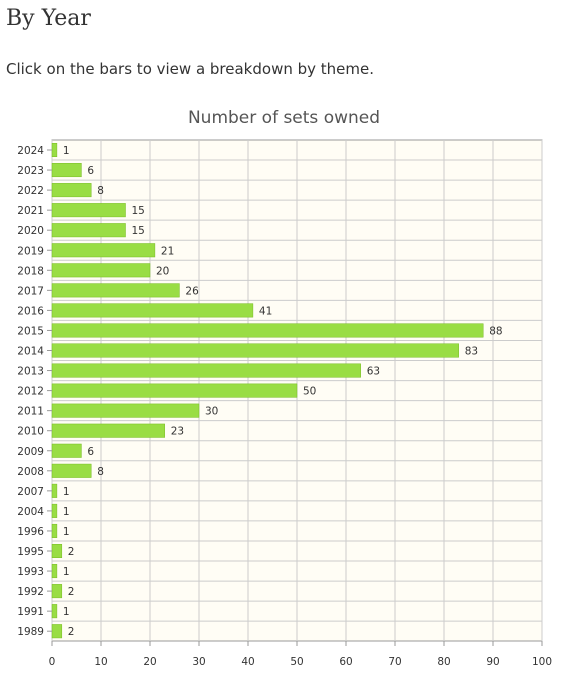 The height and width of the screenshot is (681, 564). What do you see at coordinates (71, 470) in the screenshot?
I see `bar-2008` at bounding box center [71, 470].